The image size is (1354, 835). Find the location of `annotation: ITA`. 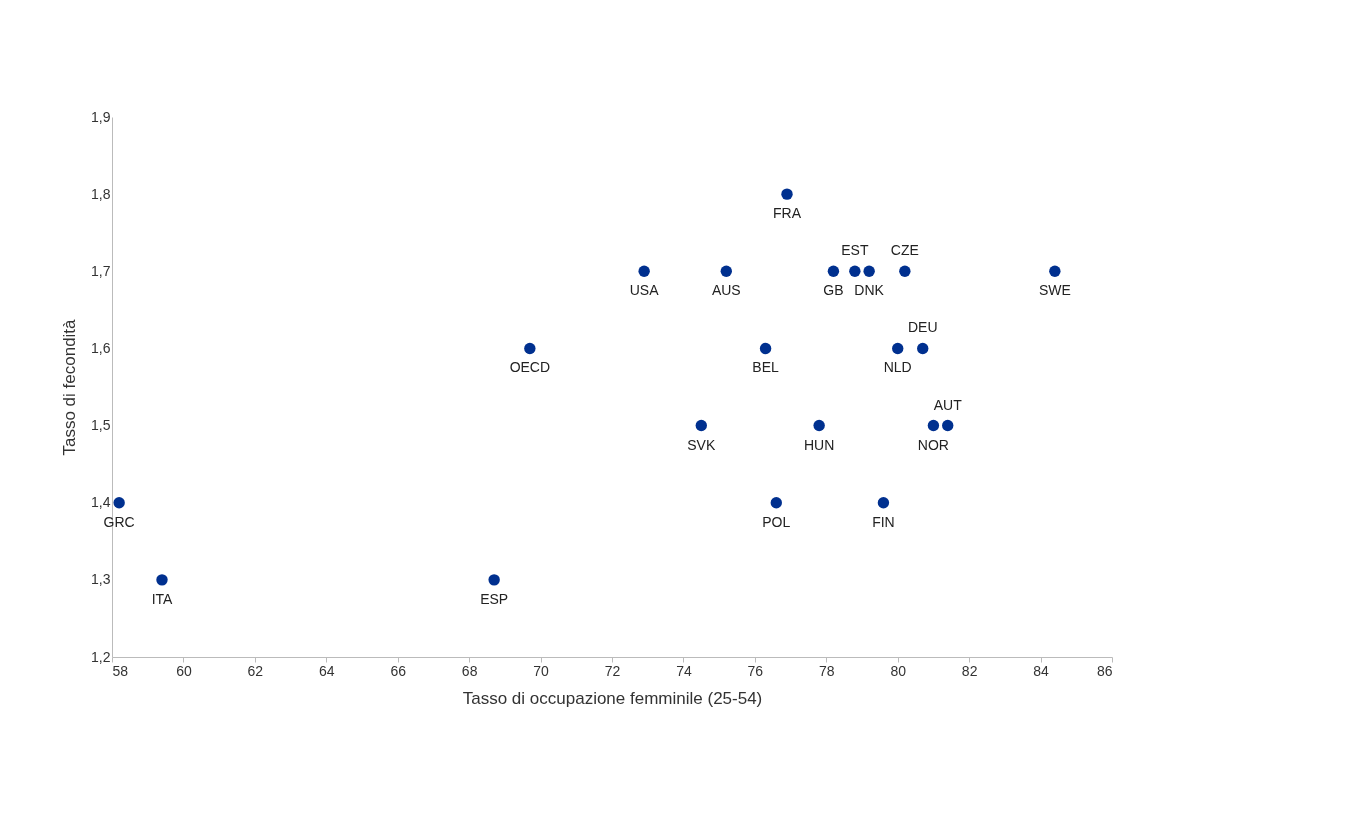

annotation: ITA is located at coordinates (162, 598).